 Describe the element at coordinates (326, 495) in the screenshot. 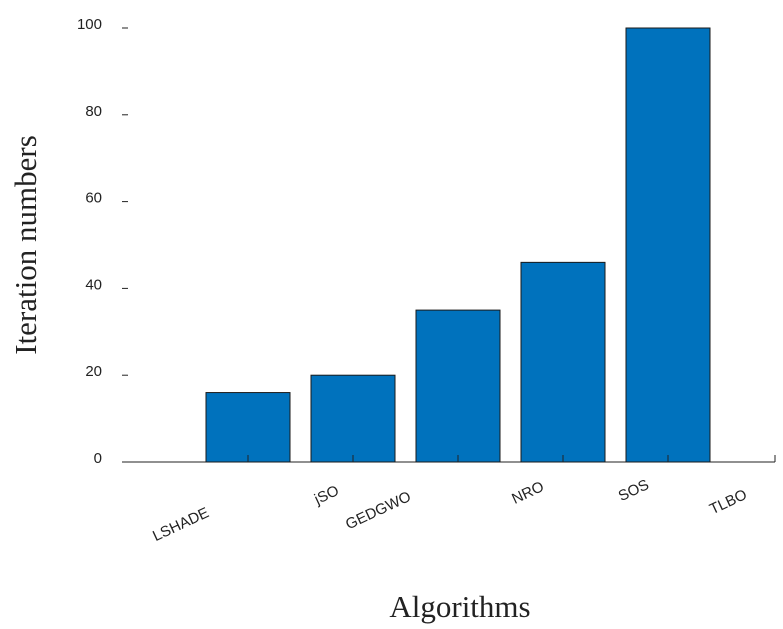

I see `x-tick-label: jSO` at that location.